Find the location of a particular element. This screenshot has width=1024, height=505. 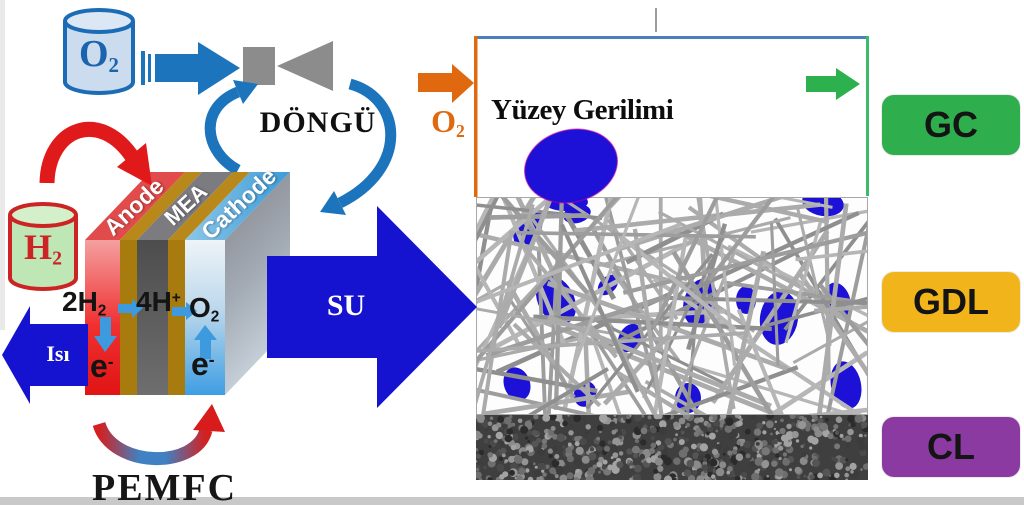

cycle-arrowhead-up-icon is located at coordinates (245, 92).